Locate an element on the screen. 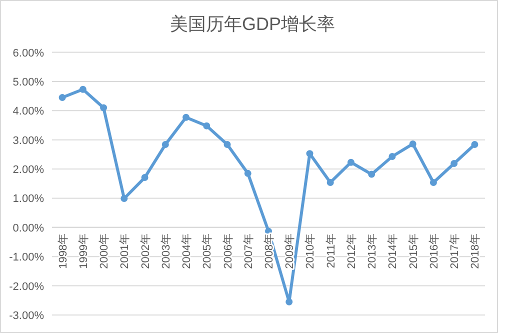 The width and height of the screenshot is (505, 333). y-tick-label: 1.00% is located at coordinates (28, 199).